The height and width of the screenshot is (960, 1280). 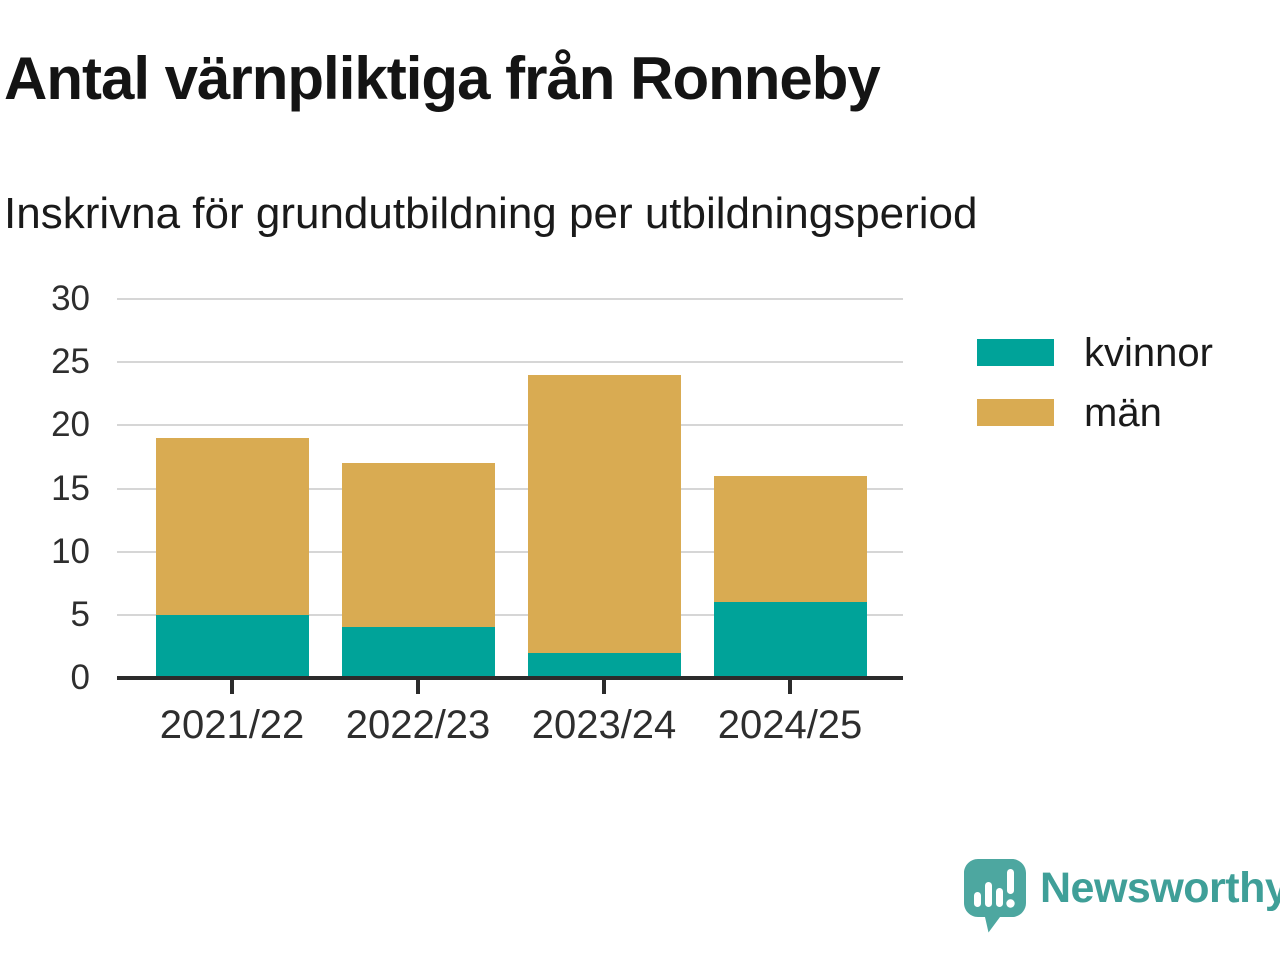 I want to click on legend-item-kvinnor: kvinnor, so click(x=1095, y=353).